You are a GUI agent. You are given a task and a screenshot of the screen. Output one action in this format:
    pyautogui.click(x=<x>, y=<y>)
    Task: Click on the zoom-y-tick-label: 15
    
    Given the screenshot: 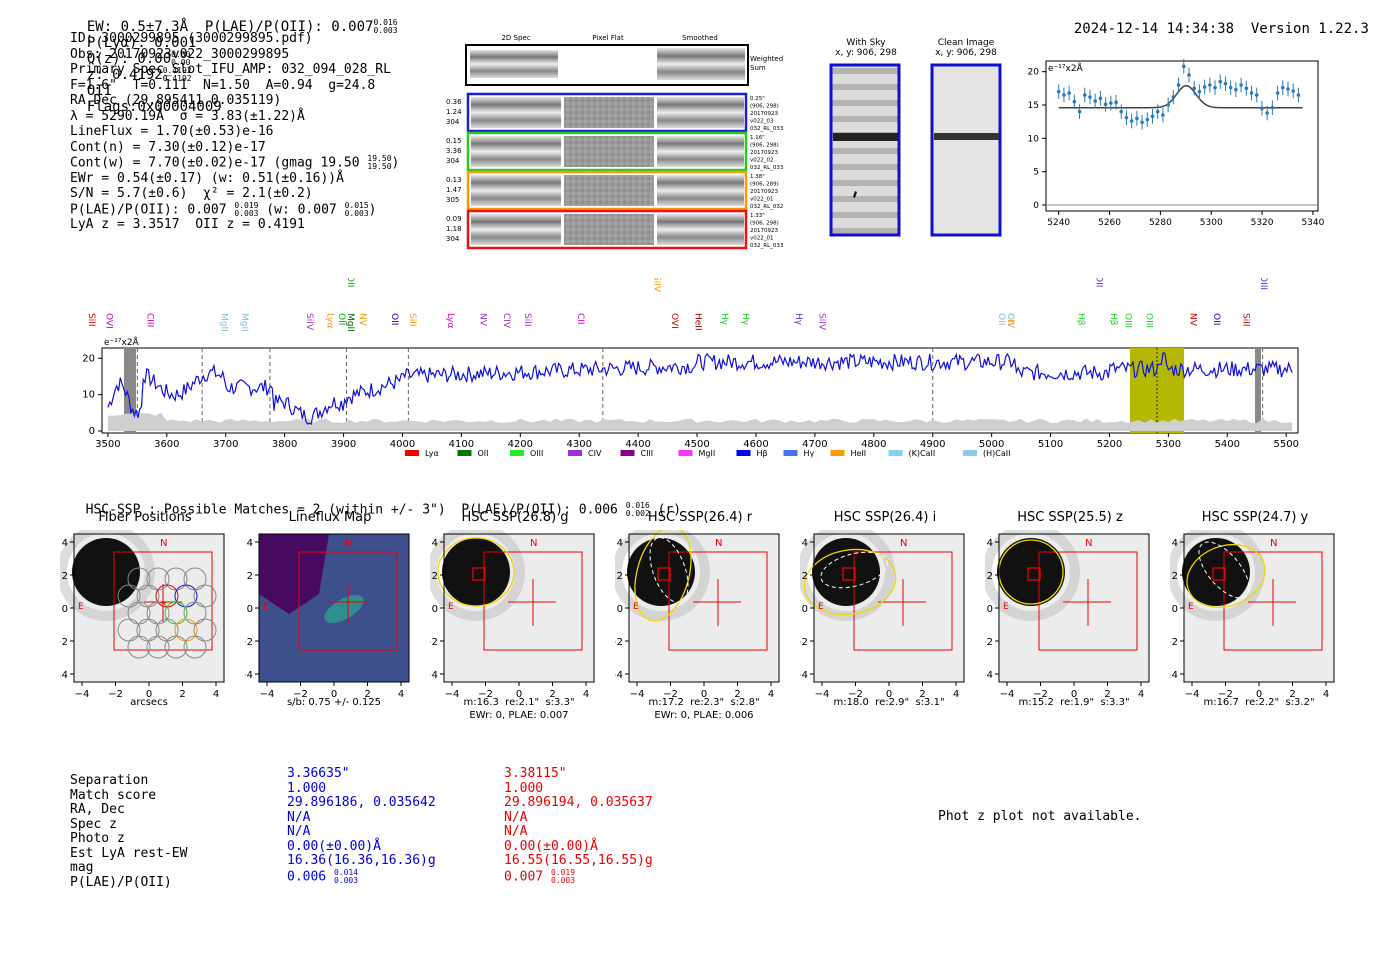 What is the action you would take?
    pyautogui.click(x=1033, y=106)
    